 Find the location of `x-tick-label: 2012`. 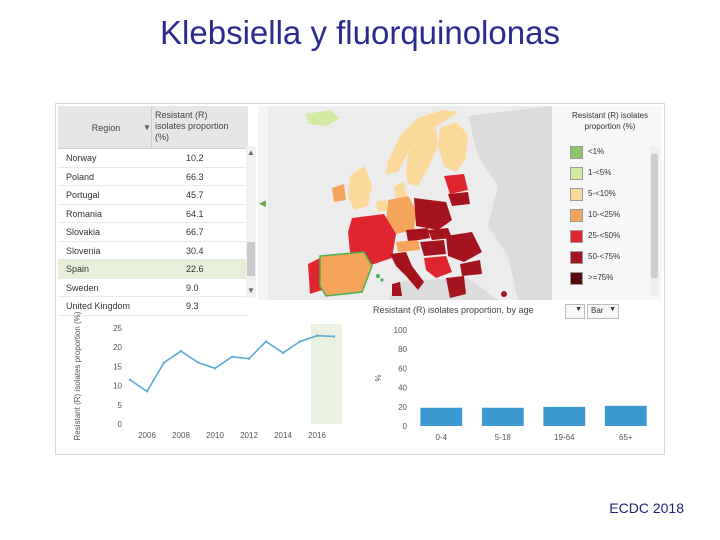

x-tick-label: 2012 is located at coordinates (249, 435).